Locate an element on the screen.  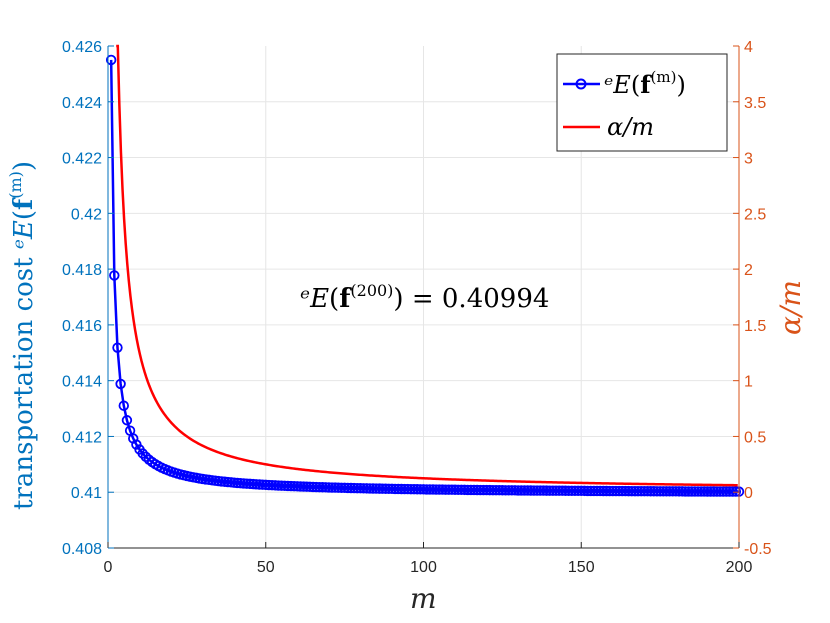
y-right-tick-label: 0.5 is located at coordinates (755, 437).